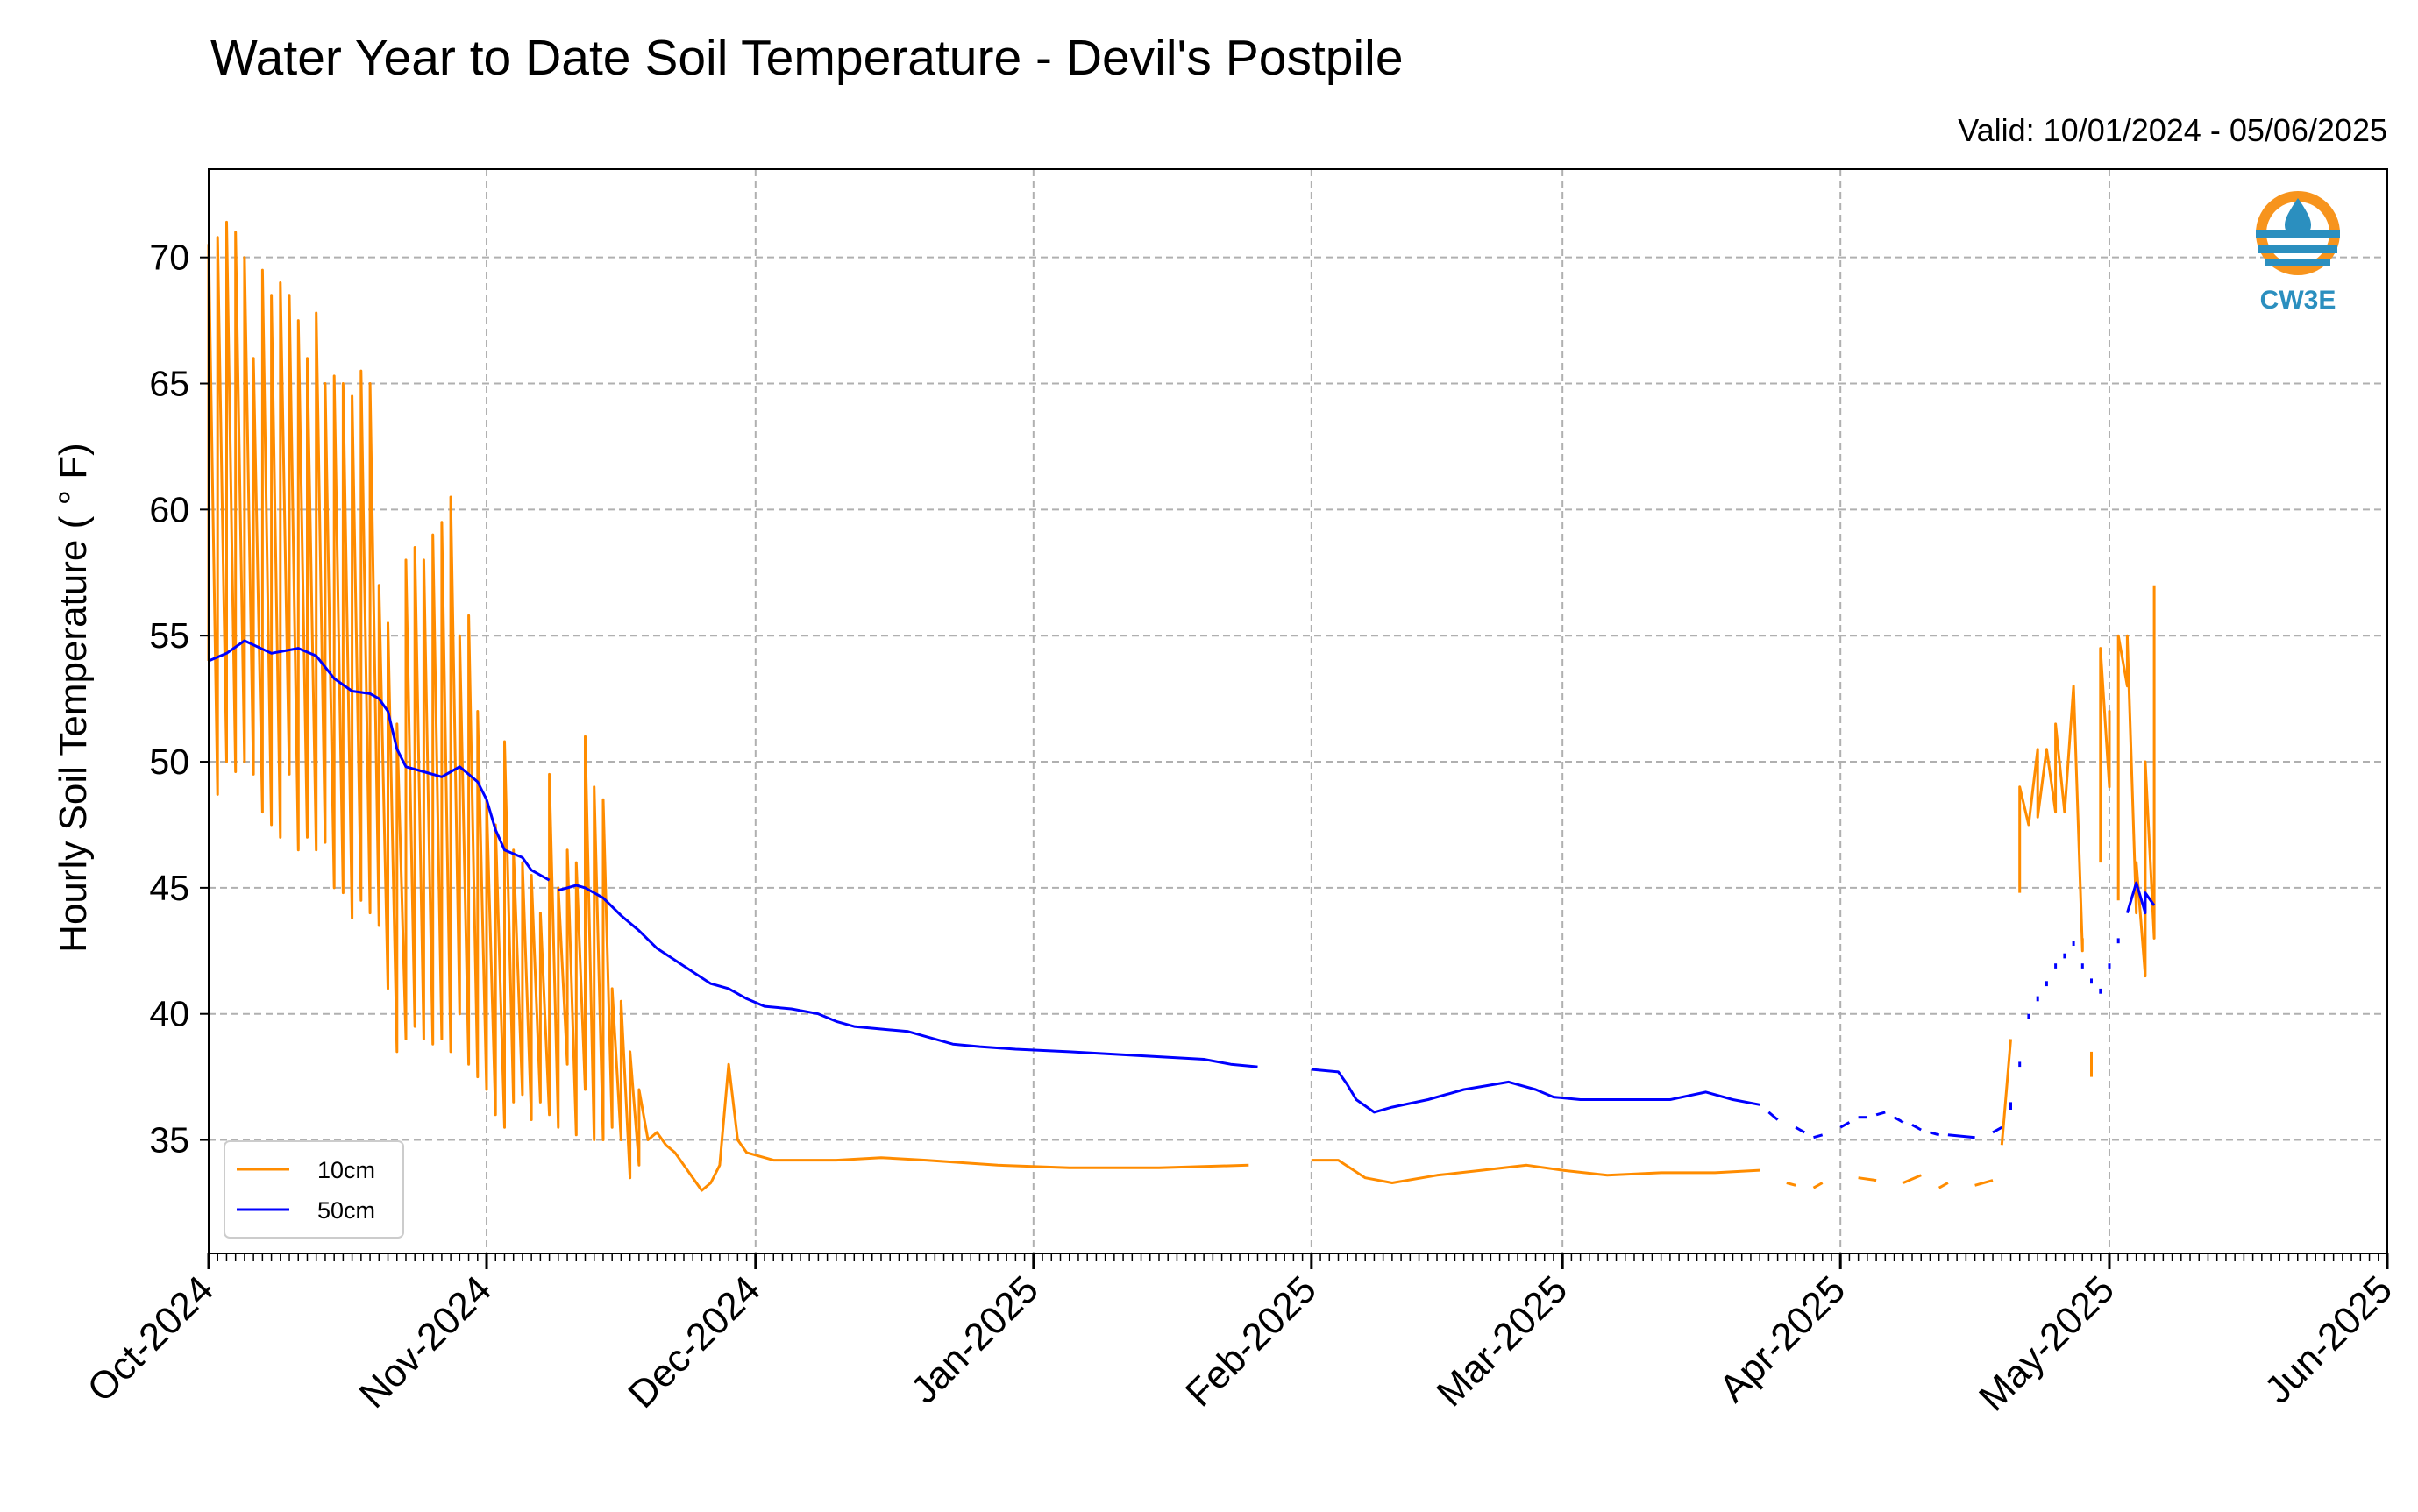 This screenshot has width=2418, height=1512. What do you see at coordinates (1782, 1338) in the screenshot?
I see `x-tick-label: Apr-2025` at bounding box center [1782, 1338].